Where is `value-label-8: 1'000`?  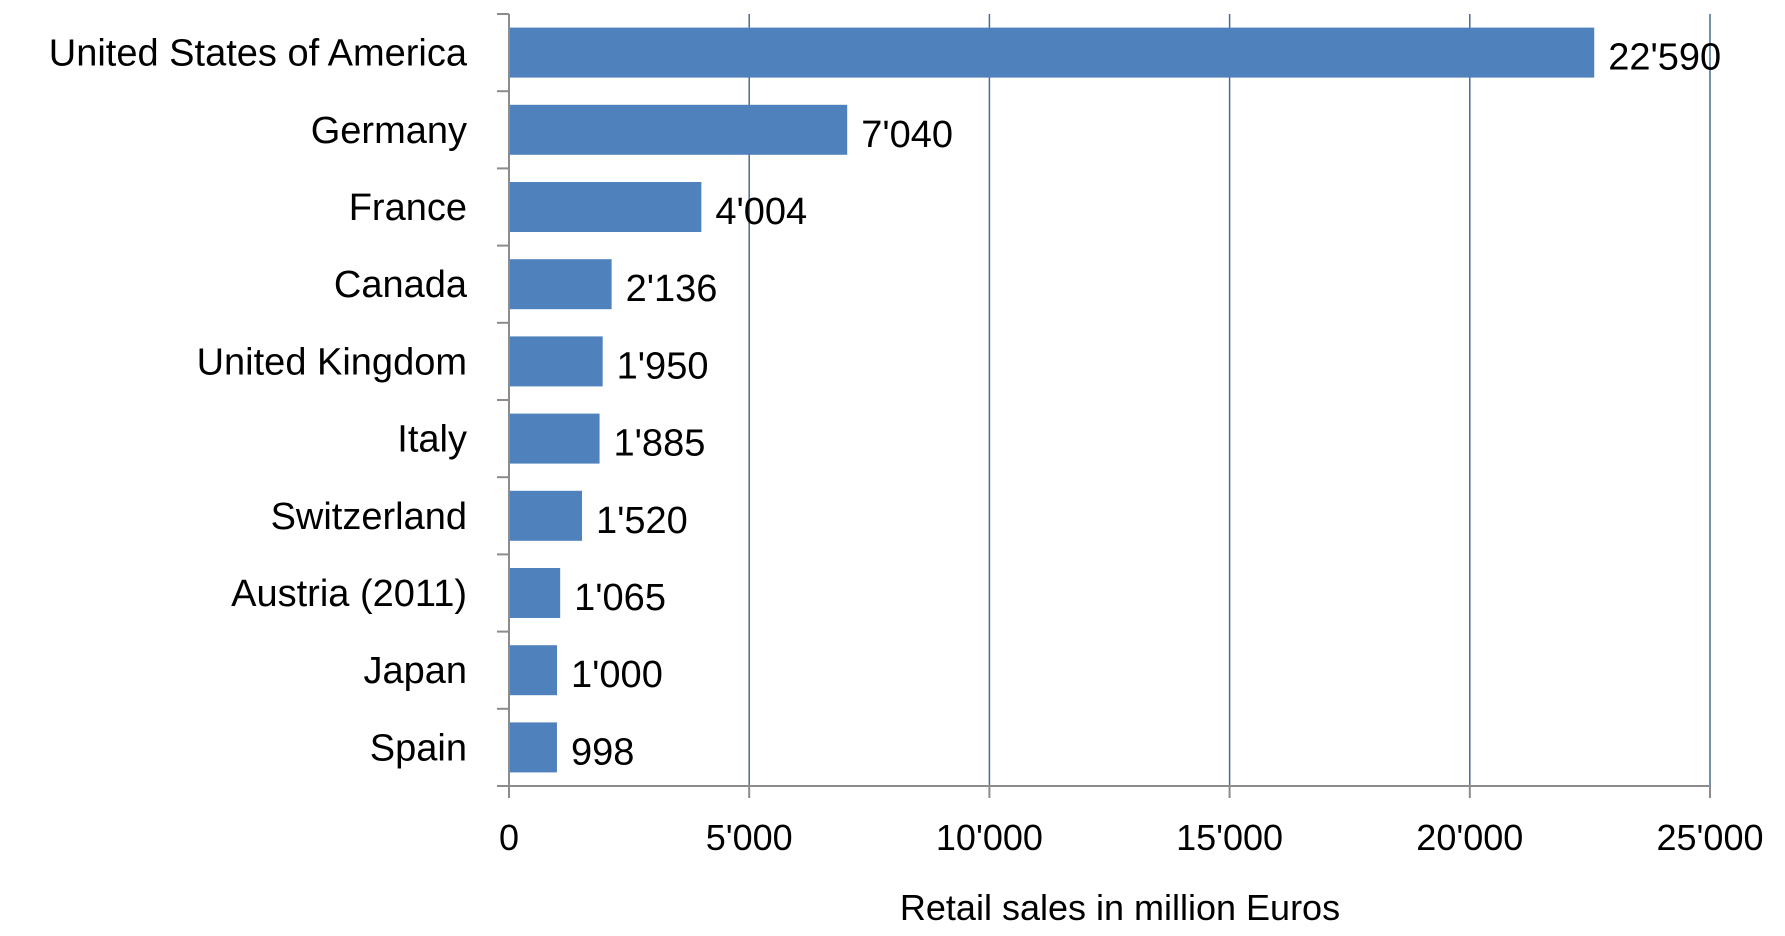
value-label-8: 1'000 is located at coordinates (617, 675).